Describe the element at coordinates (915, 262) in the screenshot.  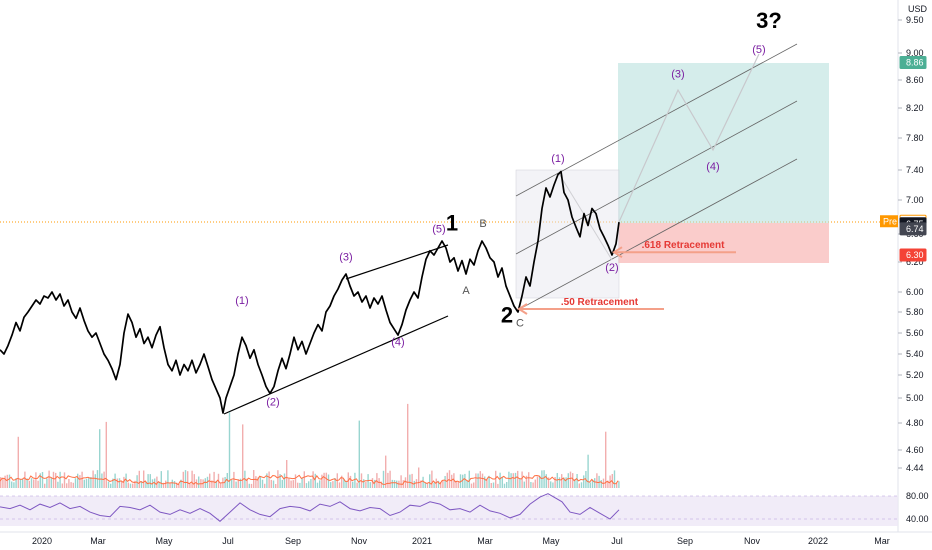
I see `price-tick-label: 6.20` at that location.